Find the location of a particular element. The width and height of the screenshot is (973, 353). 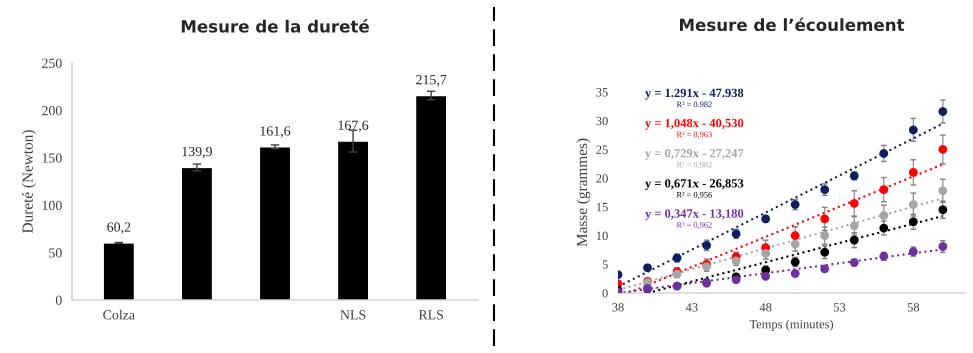

y-tick-label: 10 is located at coordinates (602, 236).